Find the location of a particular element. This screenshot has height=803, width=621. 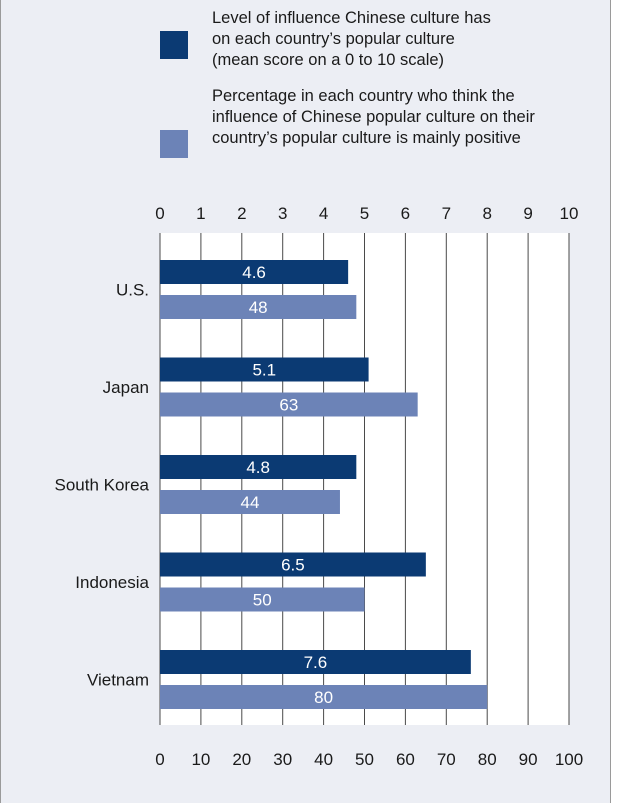

bar-label-positive-percent: 63 is located at coordinates (288, 405).